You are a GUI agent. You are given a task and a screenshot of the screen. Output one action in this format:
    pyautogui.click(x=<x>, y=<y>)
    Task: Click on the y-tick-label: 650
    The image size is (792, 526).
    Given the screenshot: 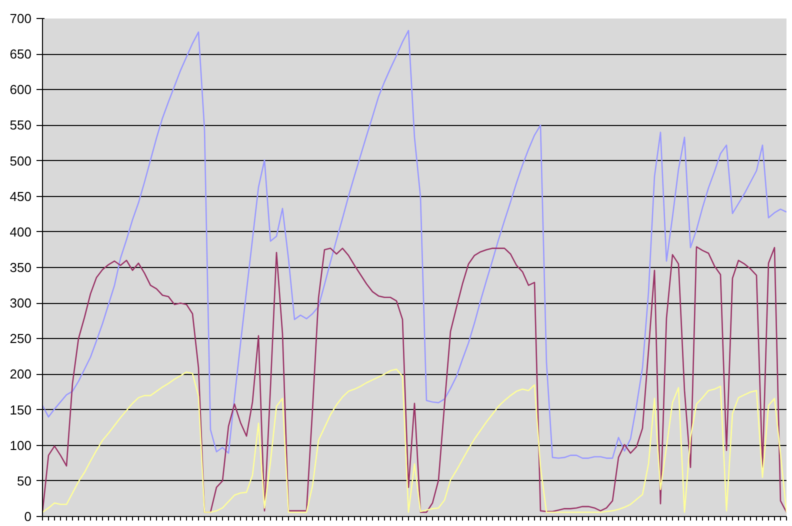 What is the action you would take?
    pyautogui.click(x=21, y=54)
    